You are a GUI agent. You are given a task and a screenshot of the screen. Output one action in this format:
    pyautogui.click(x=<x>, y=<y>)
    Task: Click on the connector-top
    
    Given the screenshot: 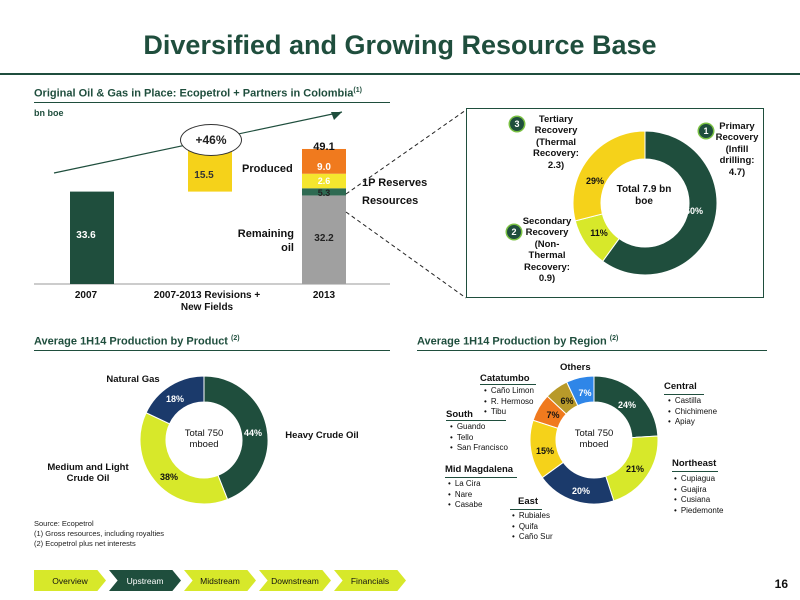 What is the action you would take?
    pyautogui.click(x=406, y=152)
    